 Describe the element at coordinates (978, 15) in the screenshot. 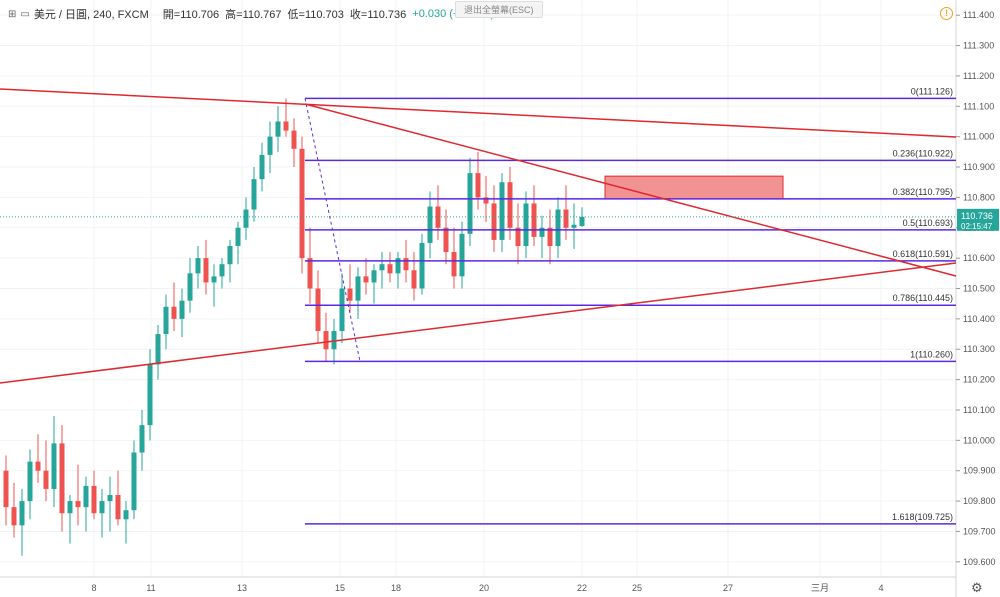

I see `y-tick-label: 111.400` at that location.